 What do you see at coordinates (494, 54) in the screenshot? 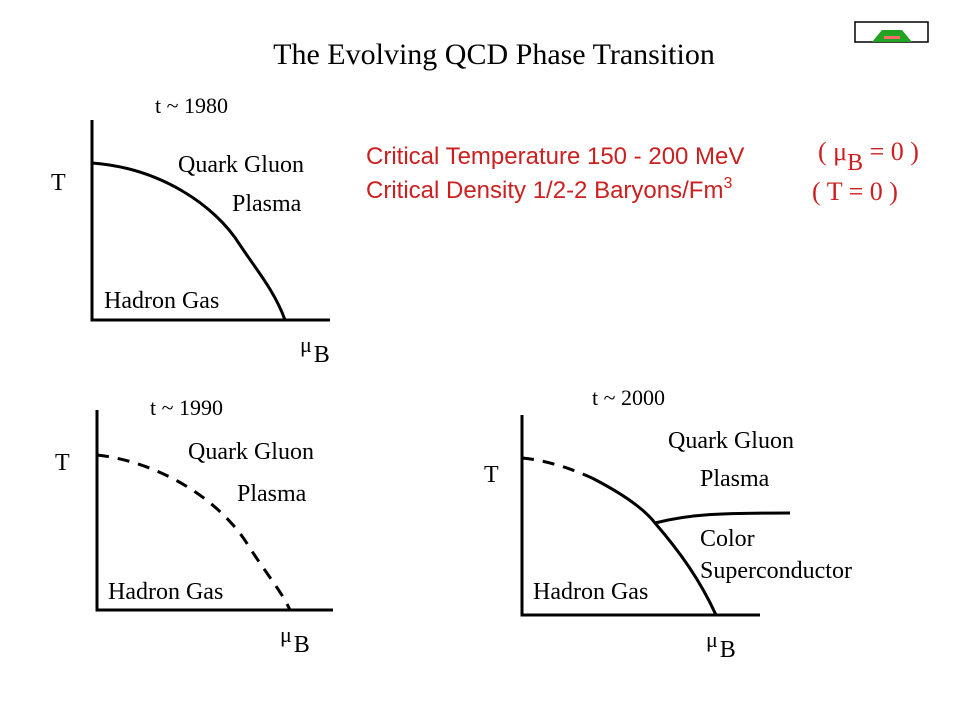
I see `page-title: The Evolving QCD Phase Transition` at bounding box center [494, 54].